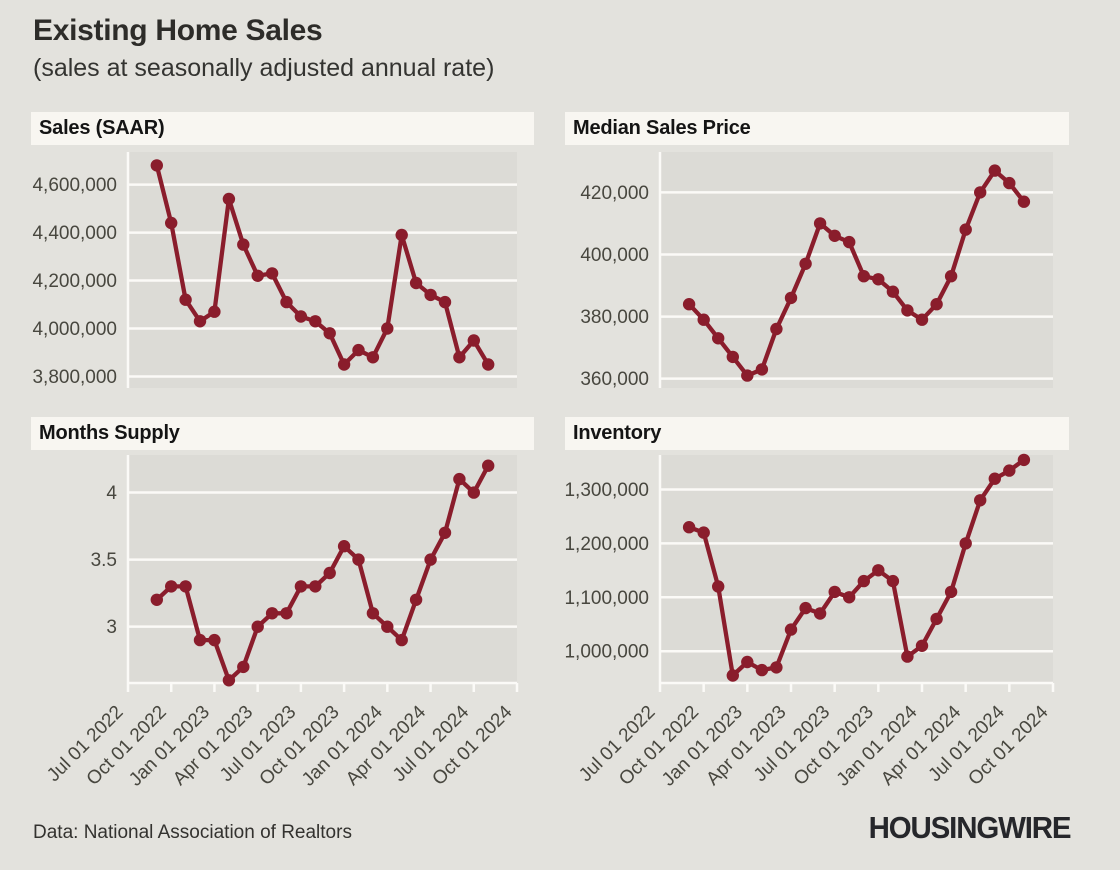  I want to click on y-tick-label: 3,800,000, so click(74, 377).